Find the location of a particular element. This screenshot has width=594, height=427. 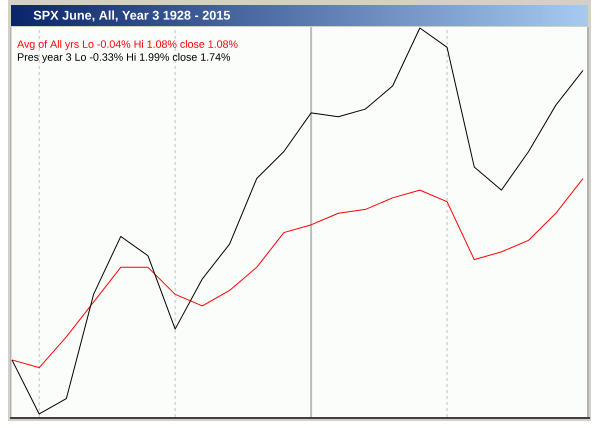

text: Pres year 3 Lo -0.33% Hi 1.99% close 1.74% is located at coordinates (124, 57).